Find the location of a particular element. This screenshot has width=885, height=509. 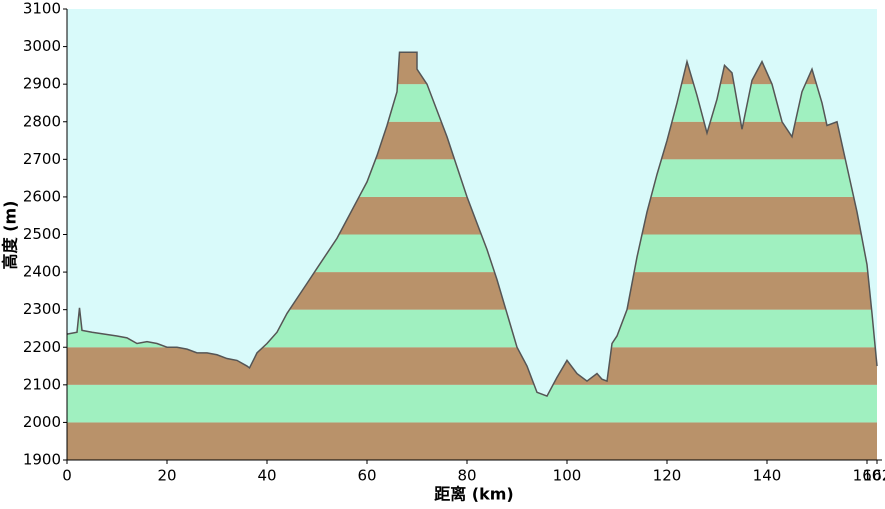

x-tick-label: 0 is located at coordinates (67, 476).